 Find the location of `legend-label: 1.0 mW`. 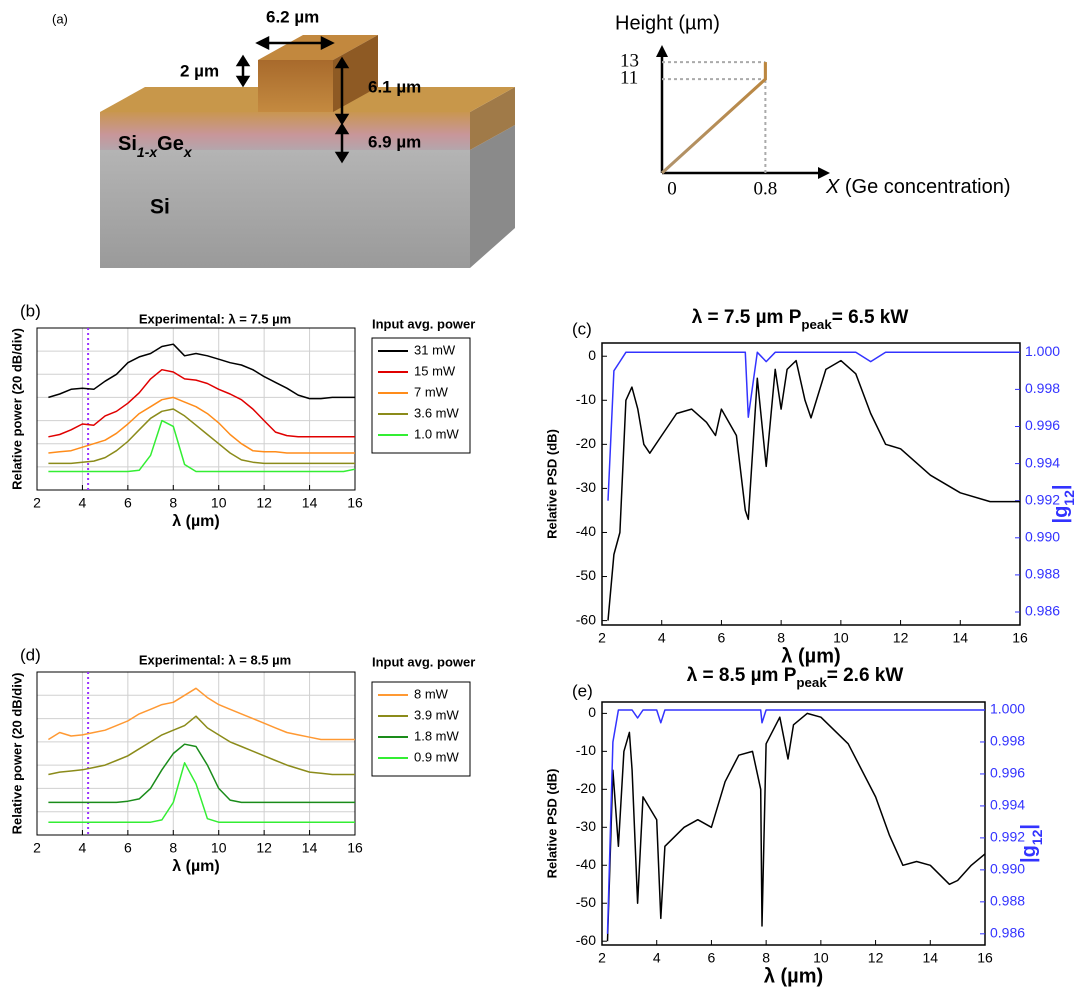

legend-label: 1.0 mW is located at coordinates (437, 433).